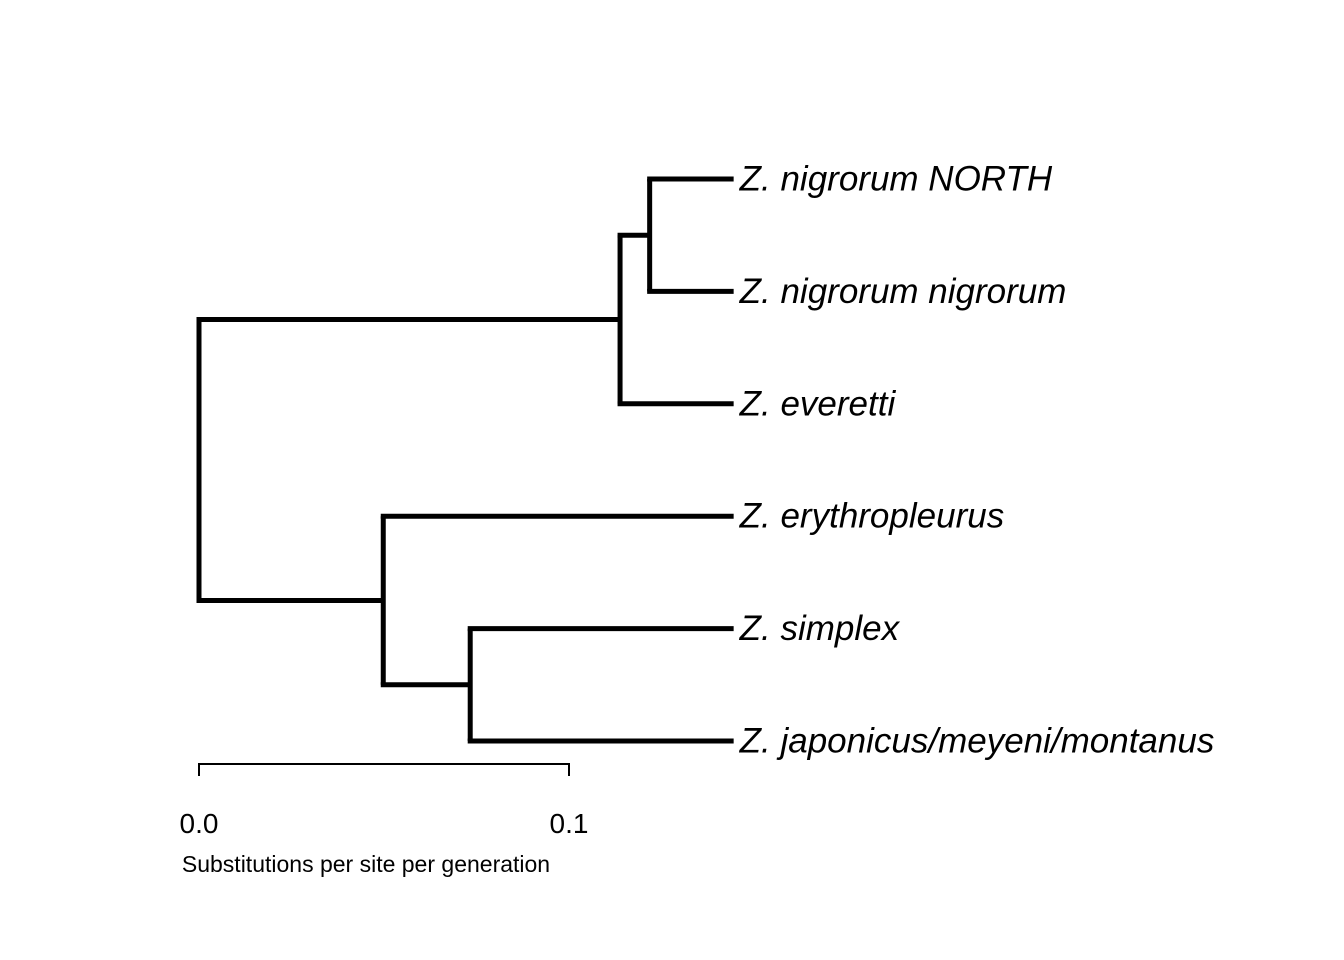  I want to click on tip-label: Z. everetti, so click(818, 403).